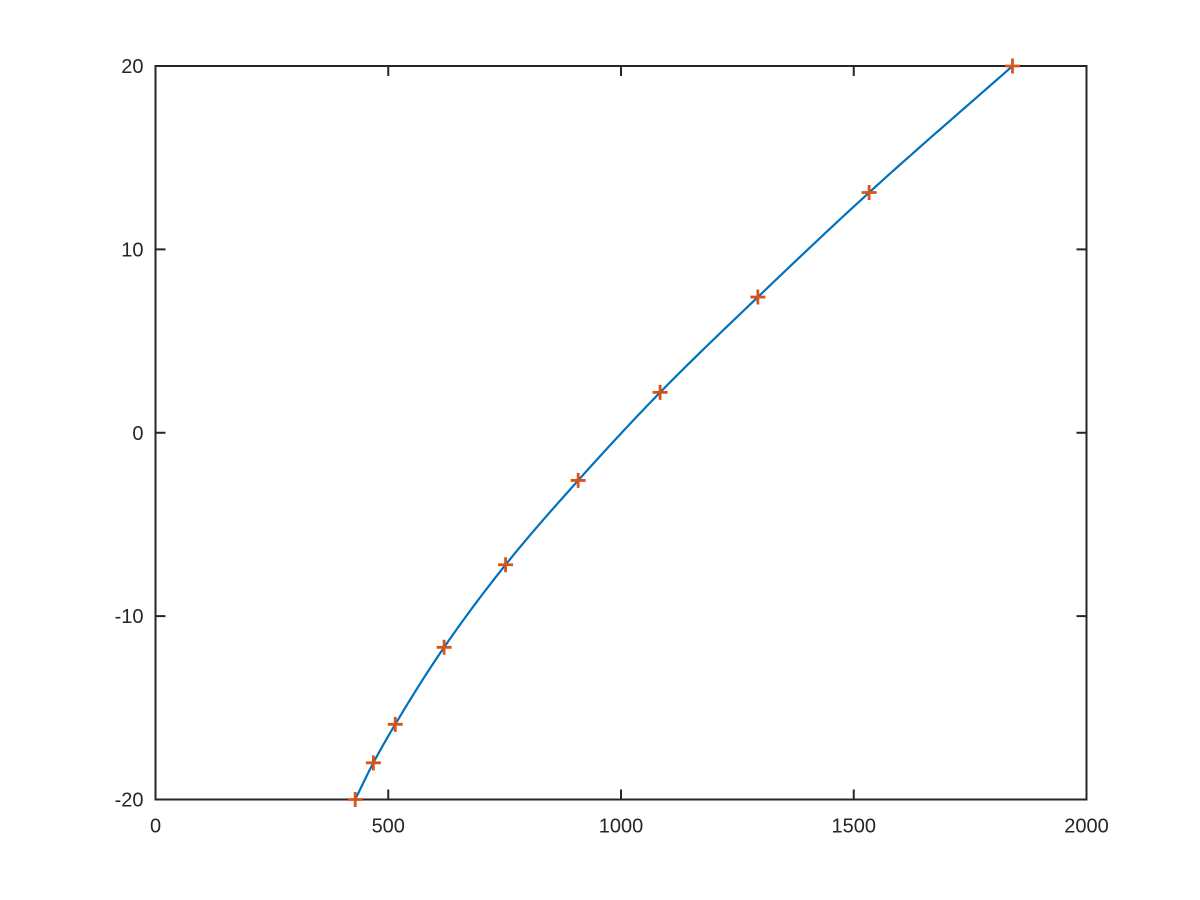 The height and width of the screenshot is (900, 1200). What do you see at coordinates (137, 434) in the screenshot?
I see `y-tick-label: 0` at bounding box center [137, 434].